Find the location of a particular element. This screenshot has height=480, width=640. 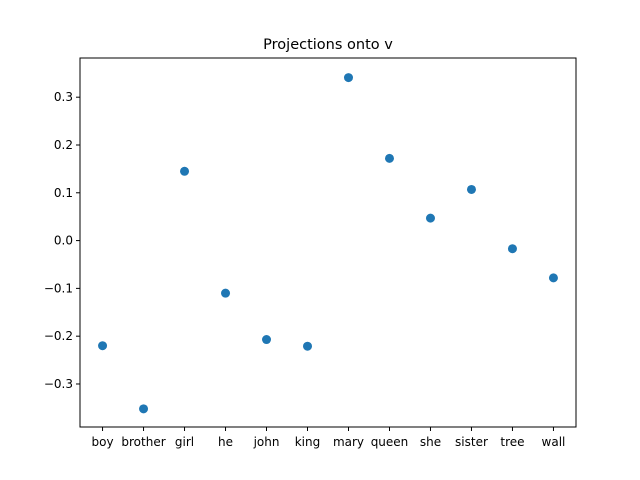

data-point-boy is located at coordinates (103, 346).